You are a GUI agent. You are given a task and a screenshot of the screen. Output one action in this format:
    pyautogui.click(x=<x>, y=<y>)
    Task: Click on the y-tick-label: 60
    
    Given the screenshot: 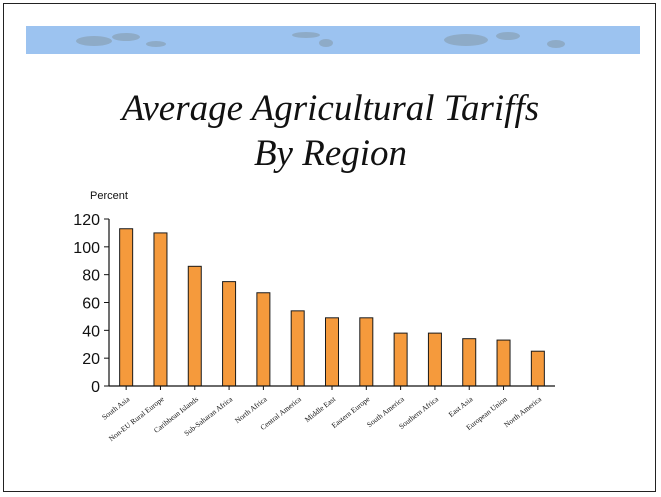 What is the action you would take?
    pyautogui.click(x=91, y=304)
    